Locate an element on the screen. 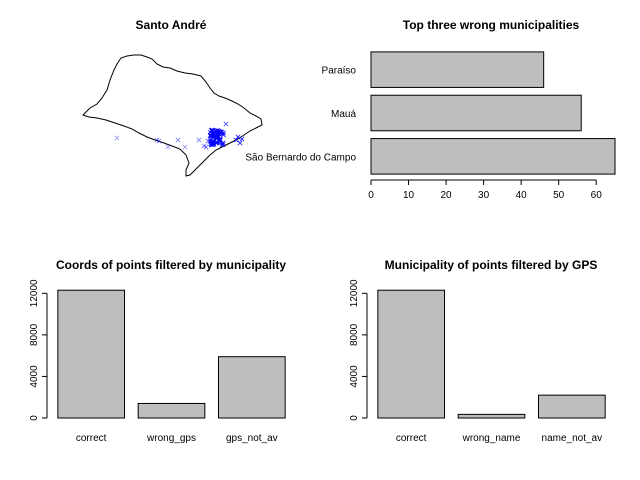 The width and height of the screenshot is (640, 480). vbar2-title: Municipality of points filtered by GPS is located at coordinates (491, 265).